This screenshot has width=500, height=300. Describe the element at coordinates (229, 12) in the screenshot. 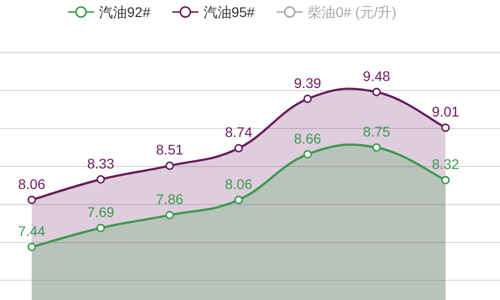

I see `legend-label: 汽油95#` at that location.